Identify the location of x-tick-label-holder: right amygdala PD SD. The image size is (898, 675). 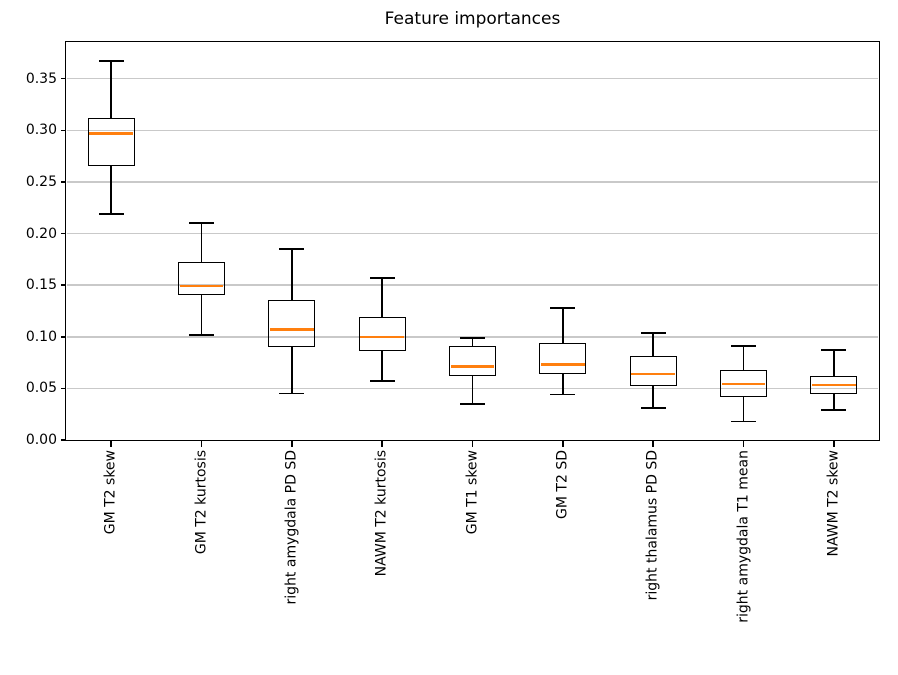
(291, 529).